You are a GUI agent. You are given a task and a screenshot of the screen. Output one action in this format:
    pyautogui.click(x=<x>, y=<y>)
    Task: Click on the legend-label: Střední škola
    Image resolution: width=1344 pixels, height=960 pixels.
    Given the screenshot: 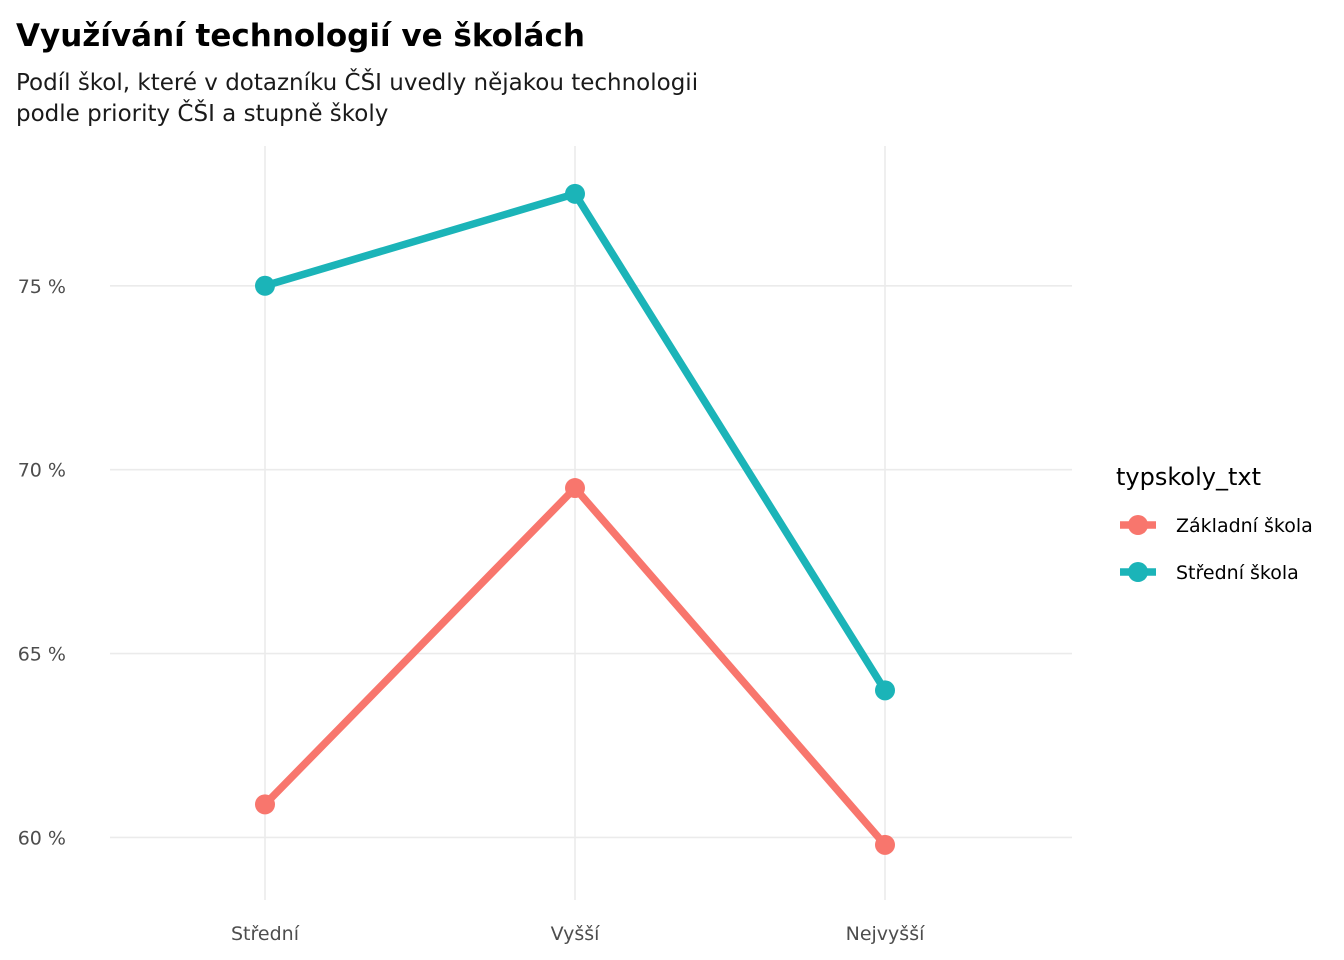 What is the action you would take?
    pyautogui.click(x=1237, y=573)
    